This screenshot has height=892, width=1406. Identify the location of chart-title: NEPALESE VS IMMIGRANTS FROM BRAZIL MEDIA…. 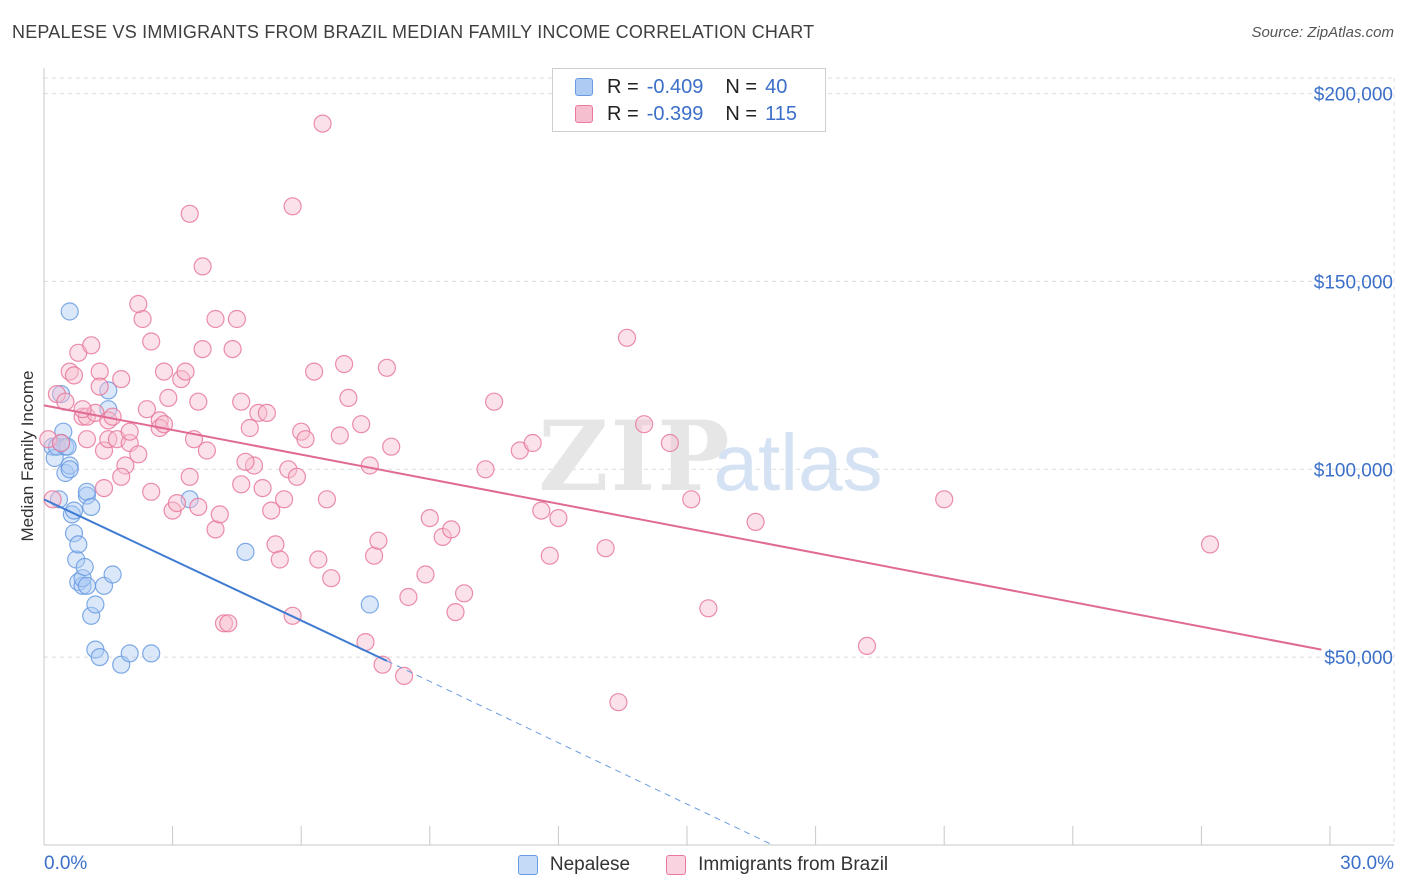
(413, 32).